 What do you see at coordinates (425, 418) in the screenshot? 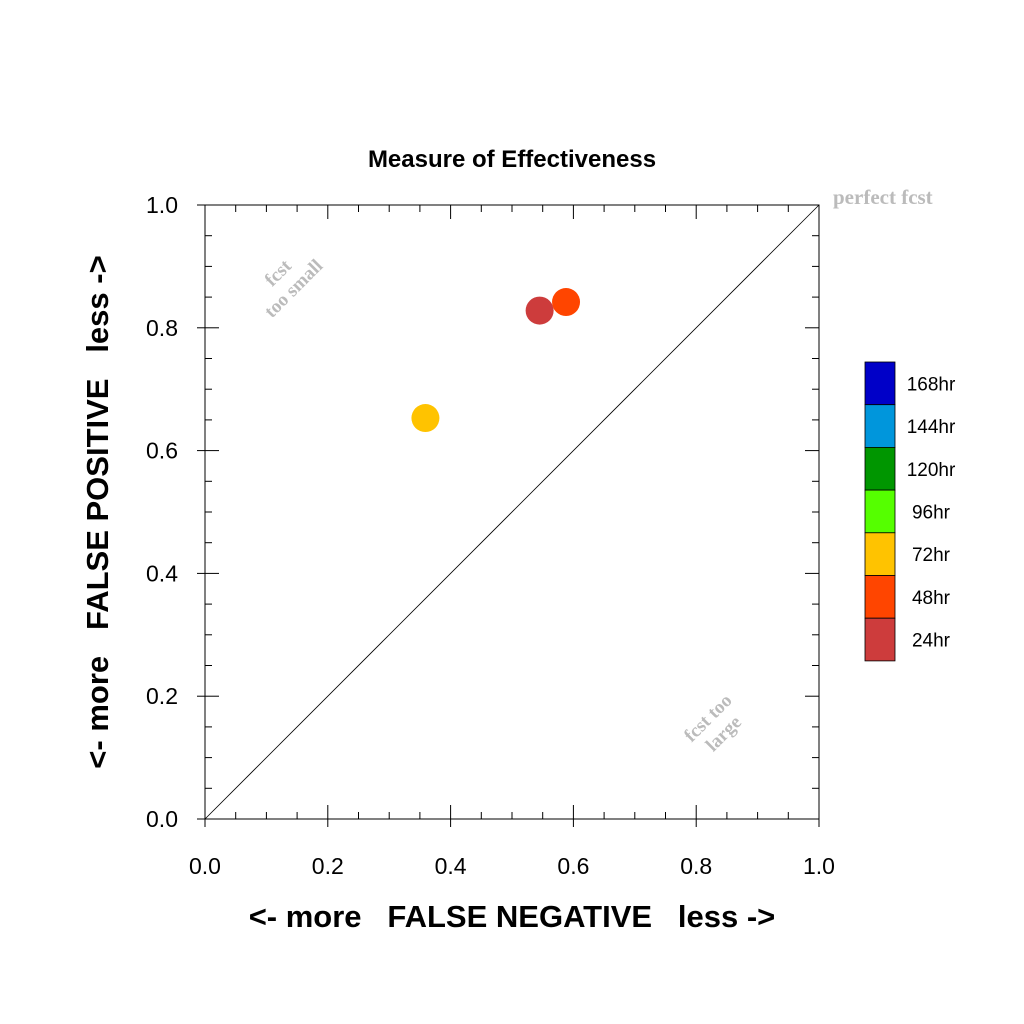
I see `data-point-72hr` at bounding box center [425, 418].